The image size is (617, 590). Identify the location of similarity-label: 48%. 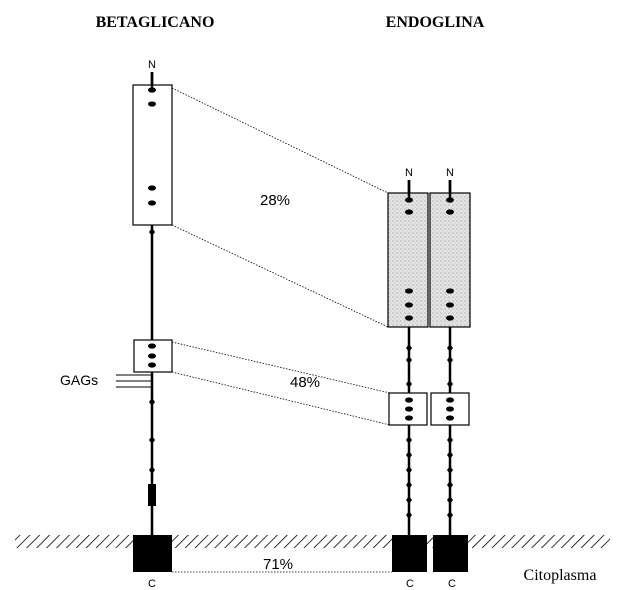
(305, 382).